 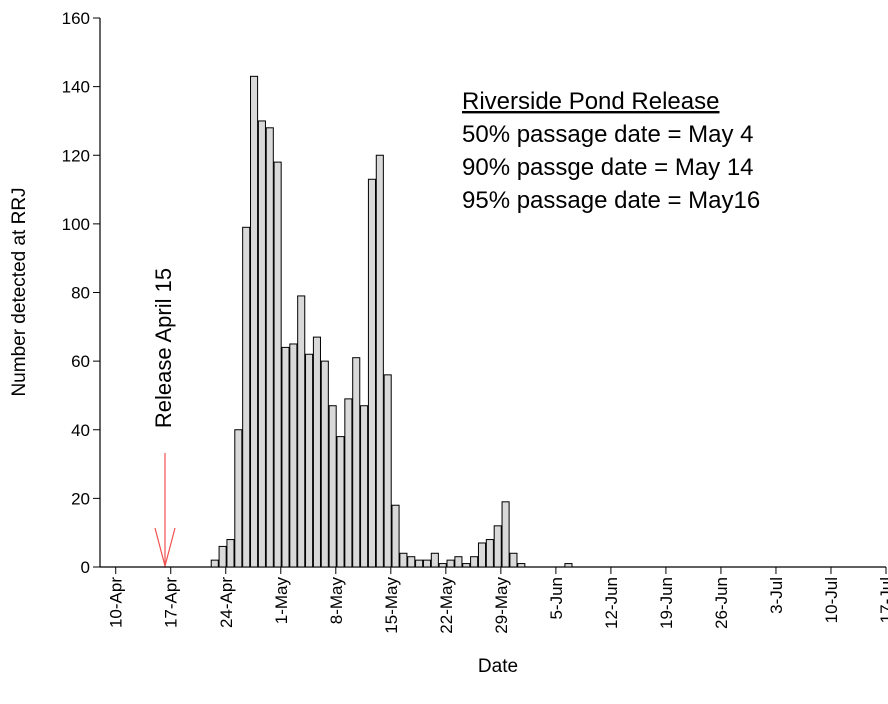 What do you see at coordinates (281, 601) in the screenshot?
I see `x-tick-label: 1-May` at bounding box center [281, 601].